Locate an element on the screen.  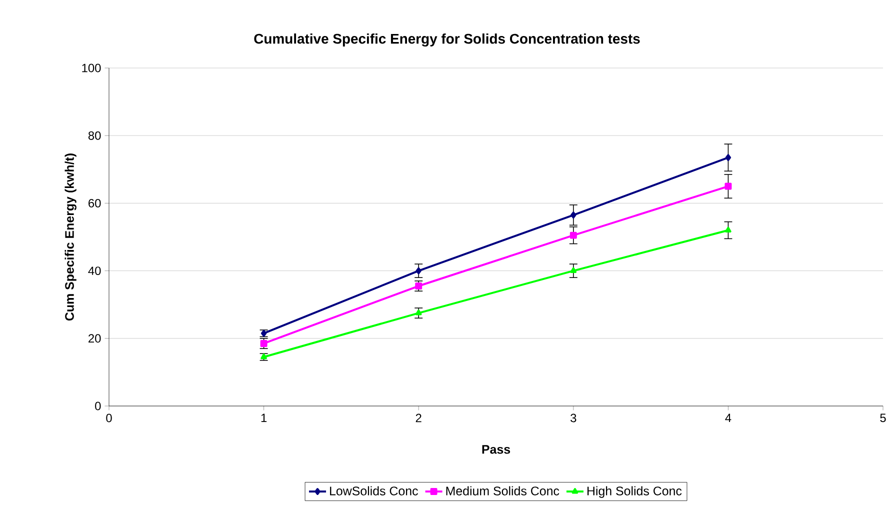
legend-label: High Solids Conc is located at coordinates (634, 492).